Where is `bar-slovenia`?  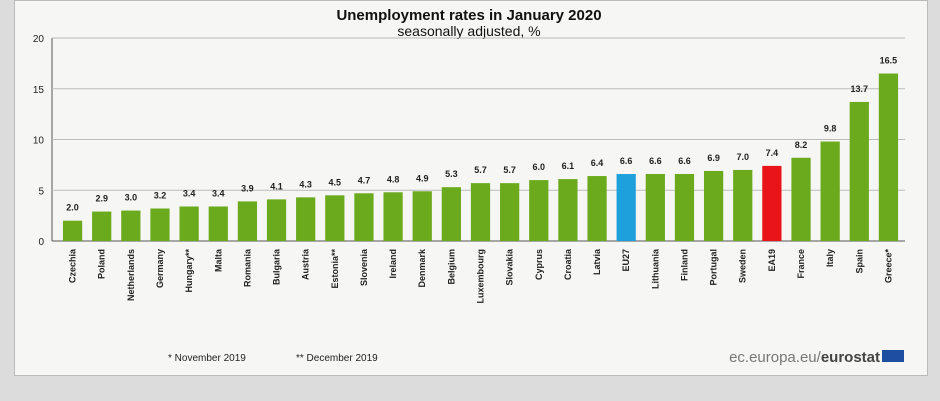 bar-slovenia is located at coordinates (364, 217).